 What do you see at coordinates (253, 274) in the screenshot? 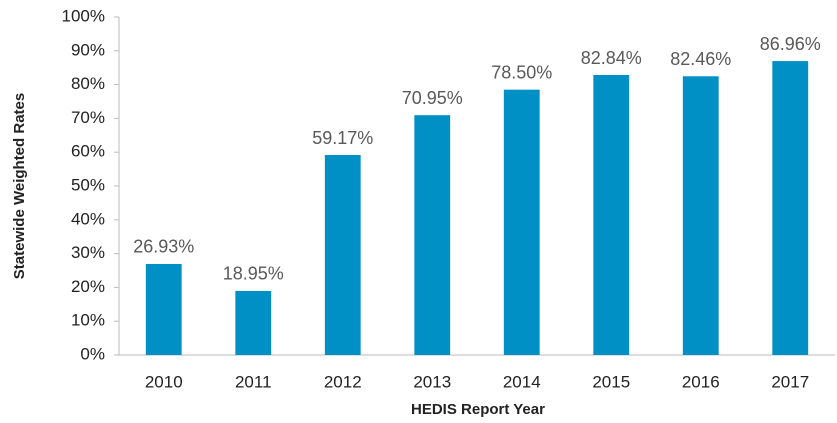
I see `value-label: 18.95%` at bounding box center [253, 274].